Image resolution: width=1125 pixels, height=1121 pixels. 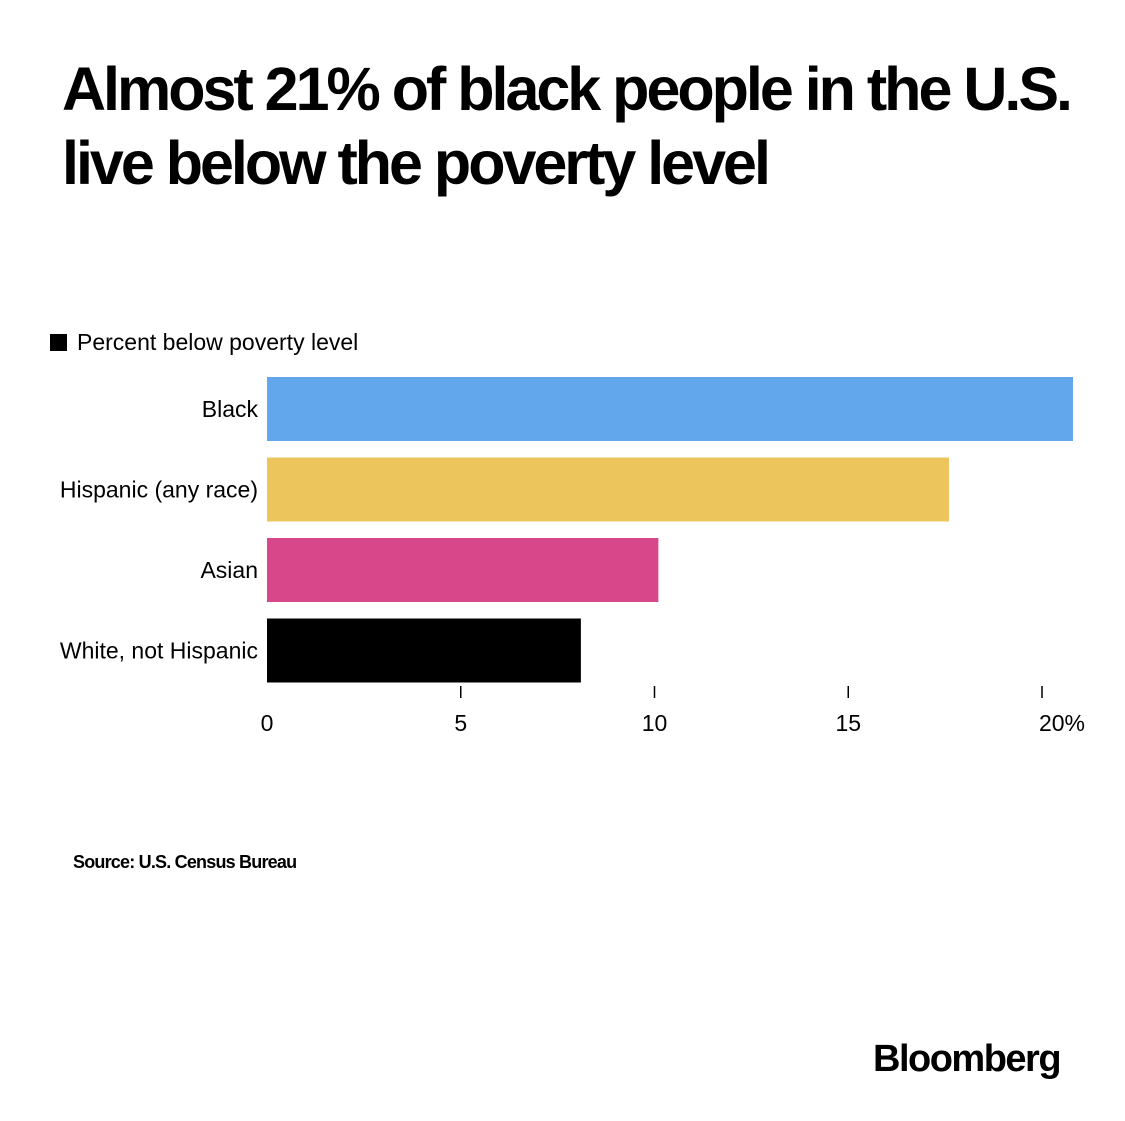 What do you see at coordinates (230, 409) in the screenshot?
I see `category-label: Black` at bounding box center [230, 409].